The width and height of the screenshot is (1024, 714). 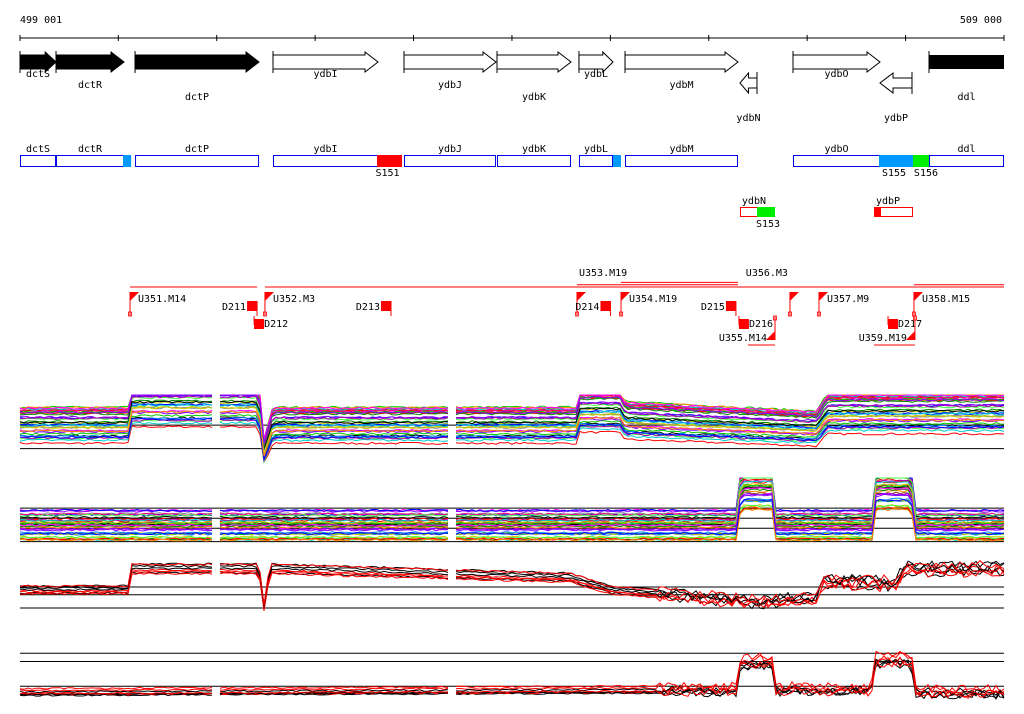 What do you see at coordinates (681, 62) in the screenshot?
I see `gene-arrow-ydbM` at bounding box center [681, 62].